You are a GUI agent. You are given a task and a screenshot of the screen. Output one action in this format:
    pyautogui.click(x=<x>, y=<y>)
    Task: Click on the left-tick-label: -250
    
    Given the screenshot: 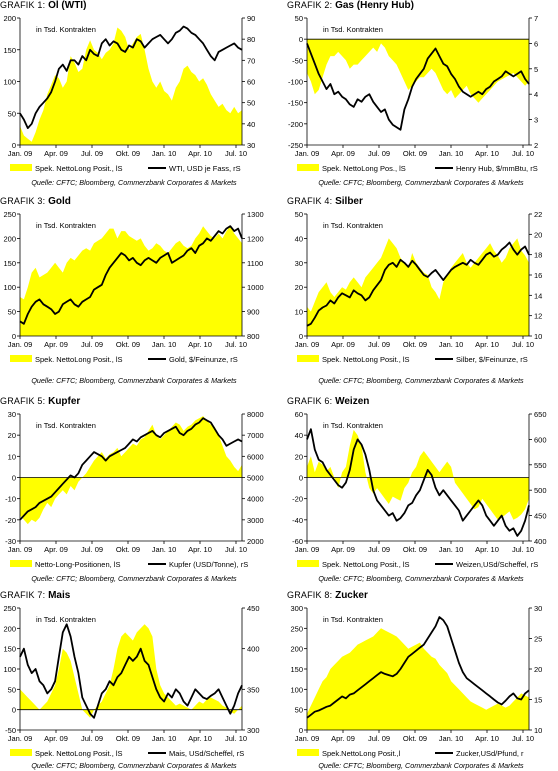 What is the action you would take?
    pyautogui.click(x=295, y=145)
    